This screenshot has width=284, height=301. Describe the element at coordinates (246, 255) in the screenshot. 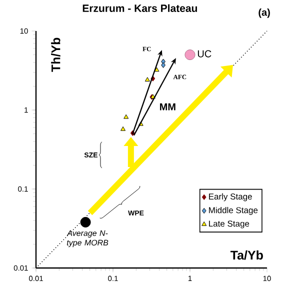

I see `x-axis-title: Ta/Yb` at that location.